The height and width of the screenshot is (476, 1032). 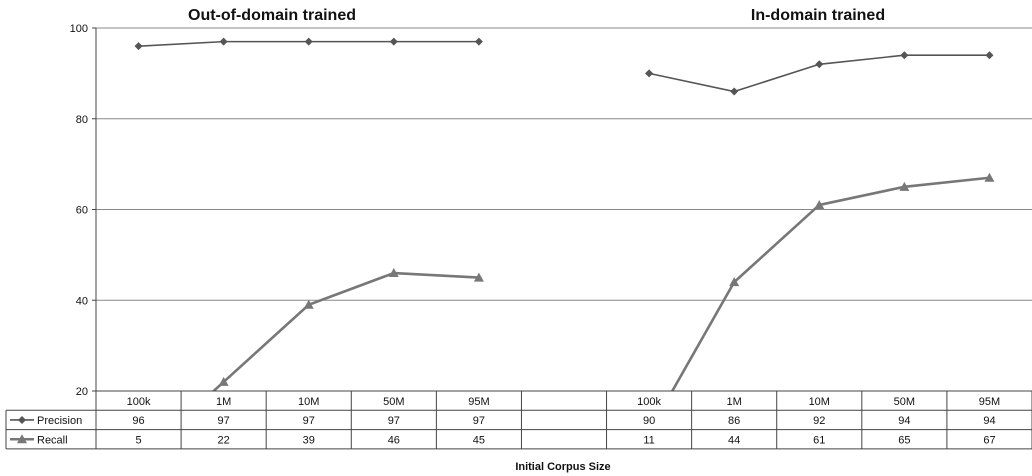 I want to click on panel-title-in-domain: In-domain trained, so click(x=818, y=15).